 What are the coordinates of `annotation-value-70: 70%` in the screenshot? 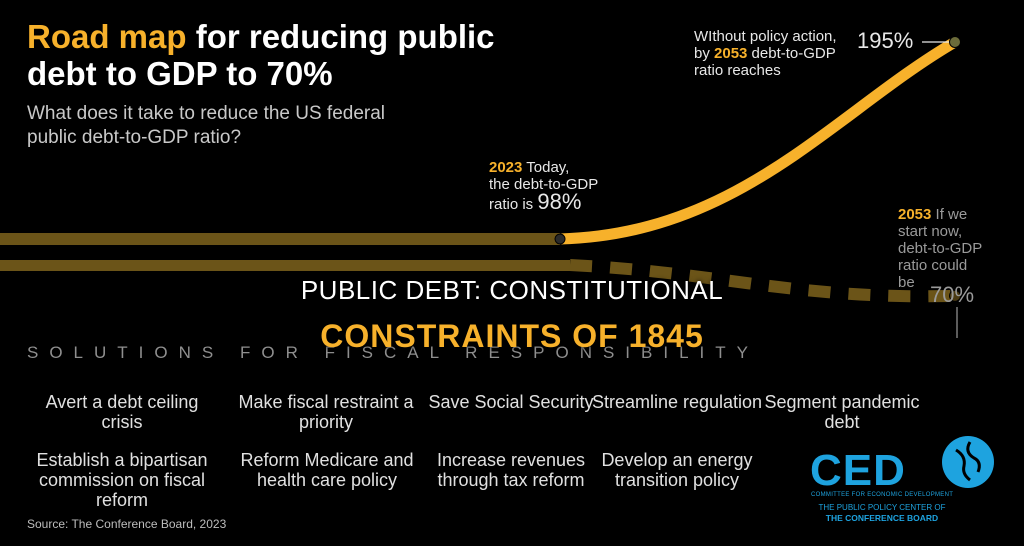 It's located at (952, 294).